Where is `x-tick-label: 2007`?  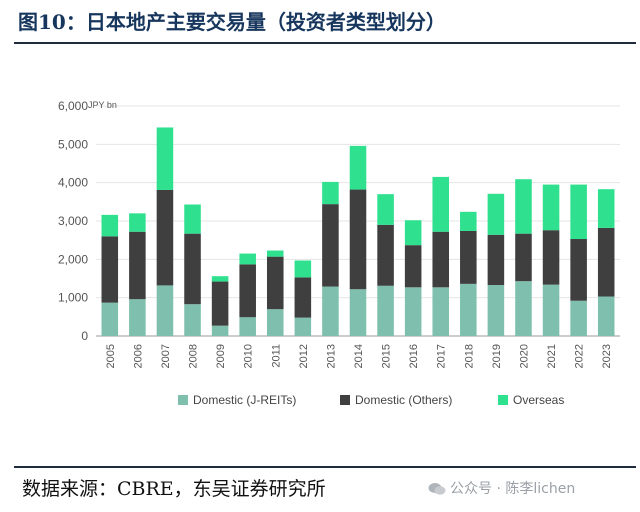
x-tick-label: 2007 is located at coordinates (166, 356).